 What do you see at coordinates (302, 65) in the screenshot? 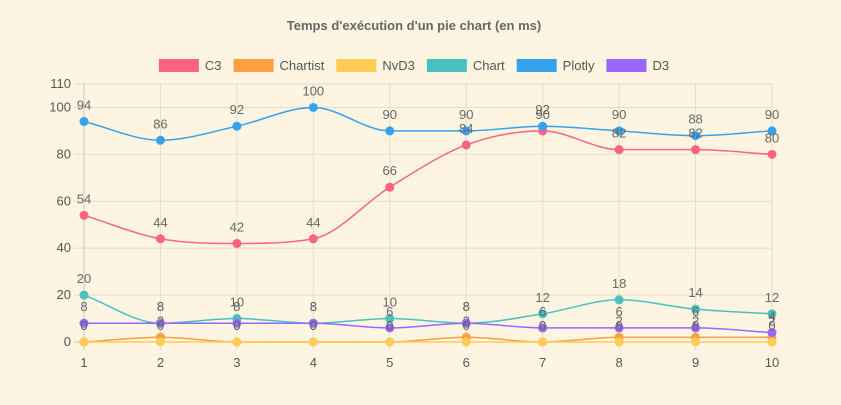
I see `legend-label-chartist: Chartist` at bounding box center [302, 65].